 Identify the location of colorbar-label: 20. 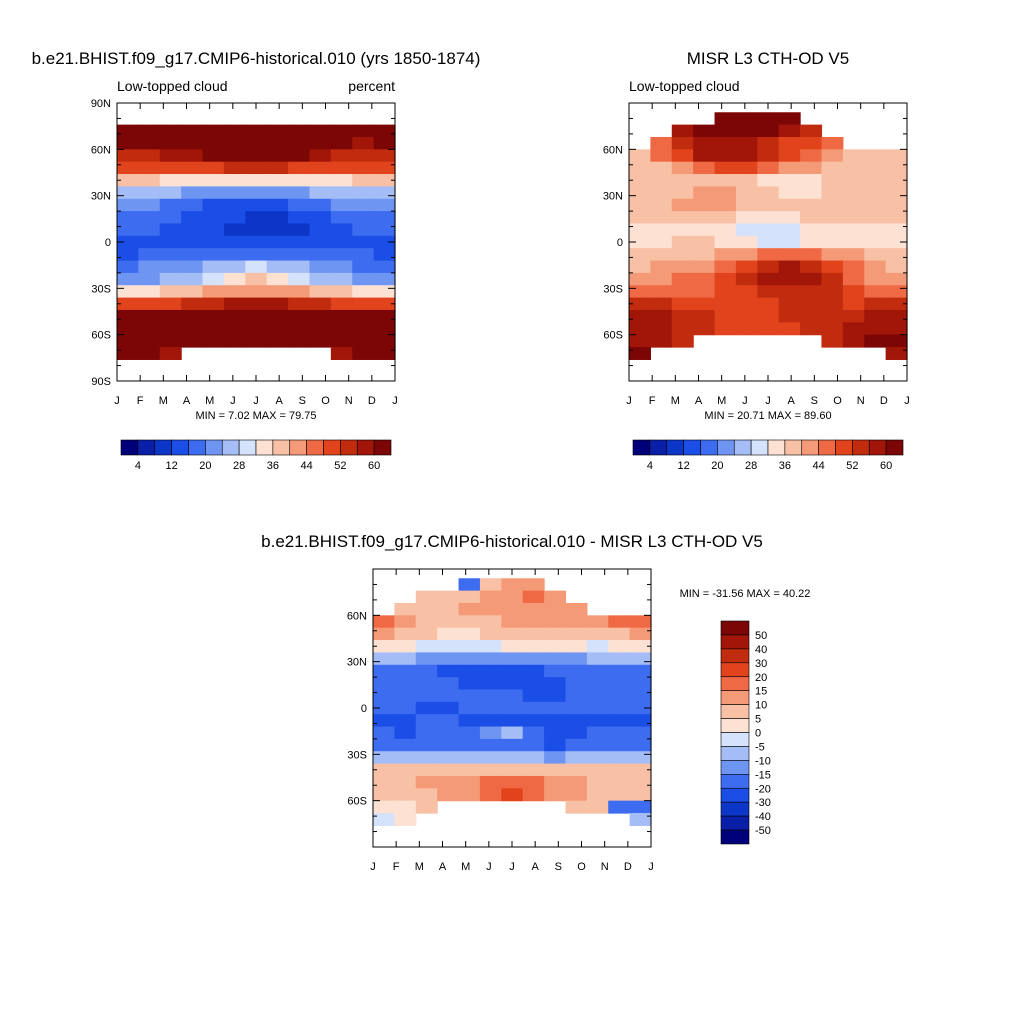
(761, 678).